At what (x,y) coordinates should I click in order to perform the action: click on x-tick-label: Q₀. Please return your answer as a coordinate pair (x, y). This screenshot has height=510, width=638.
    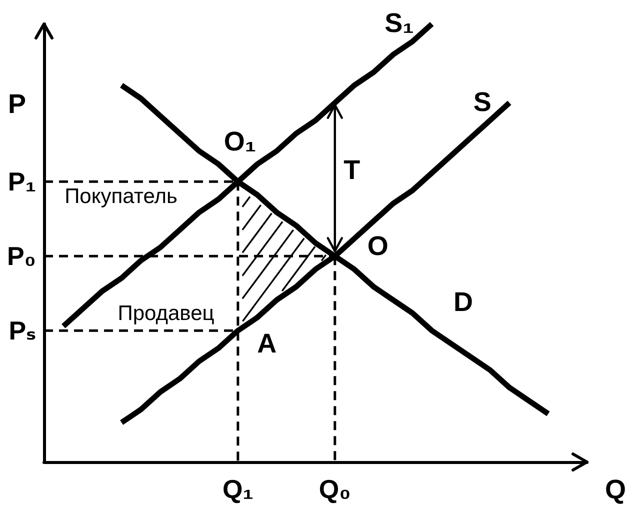
    Looking at the image, I should click on (334, 489).